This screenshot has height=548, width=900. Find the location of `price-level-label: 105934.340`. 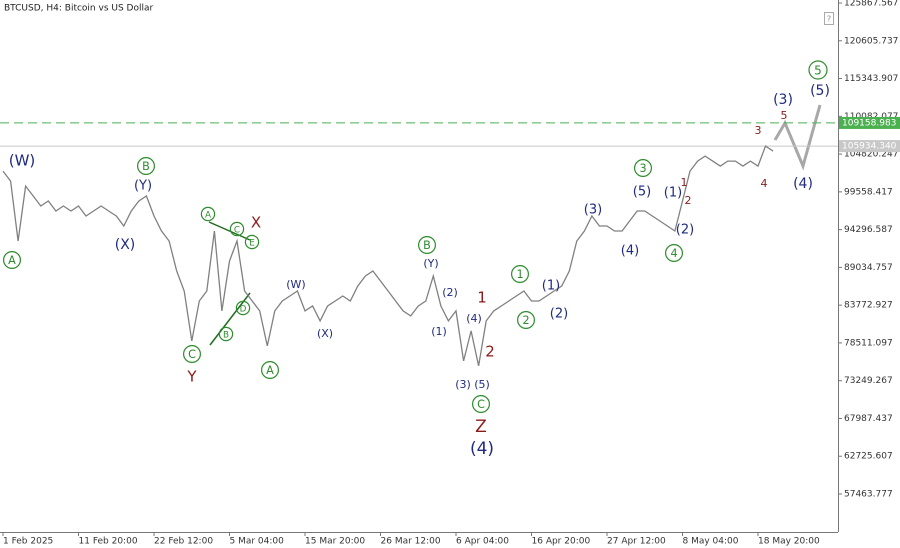

price-level-label: 105934.340 is located at coordinates (869, 147).